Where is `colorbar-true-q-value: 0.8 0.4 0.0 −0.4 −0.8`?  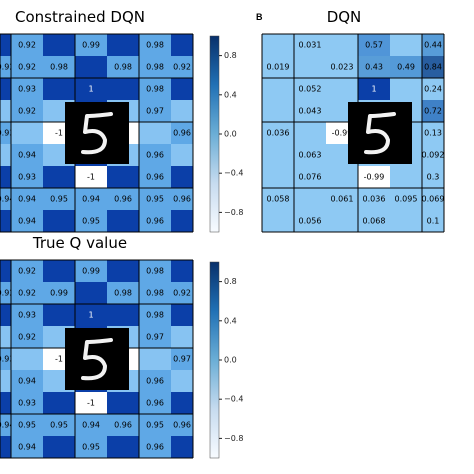
colorbar-true-q-value: 0.8 0.4 0.0 −0.4 −0.8 is located at coordinates (226, 360).